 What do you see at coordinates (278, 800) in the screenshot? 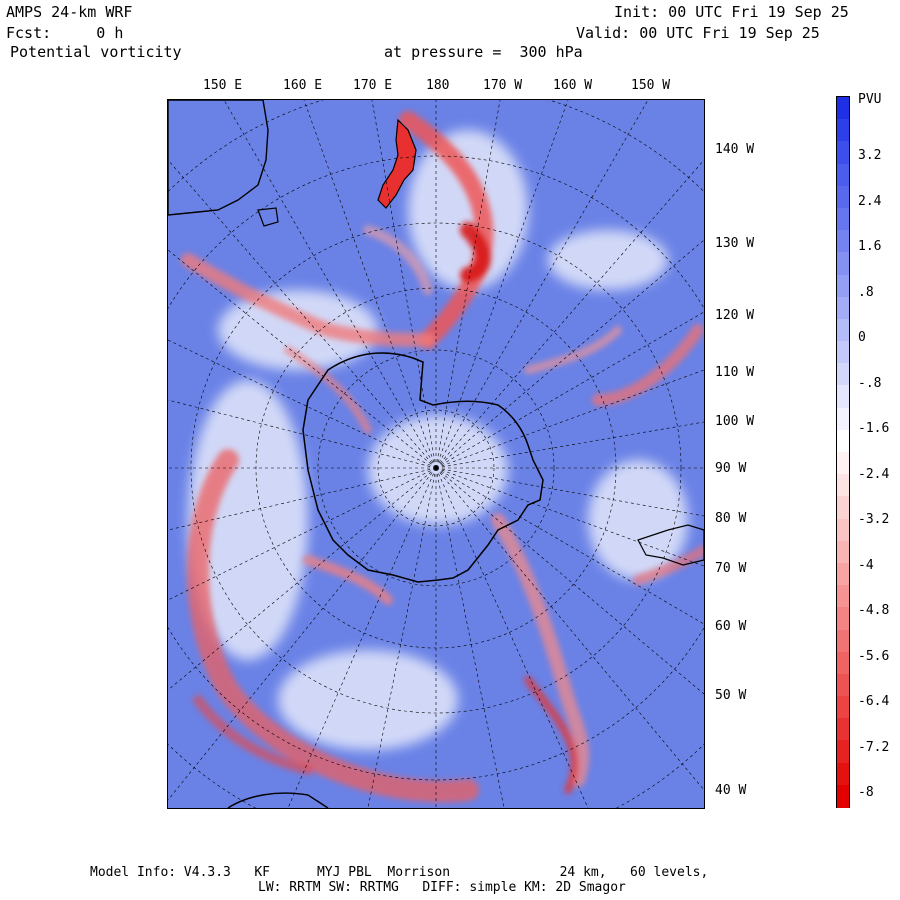
I see `bottom-coastline` at bounding box center [278, 800].